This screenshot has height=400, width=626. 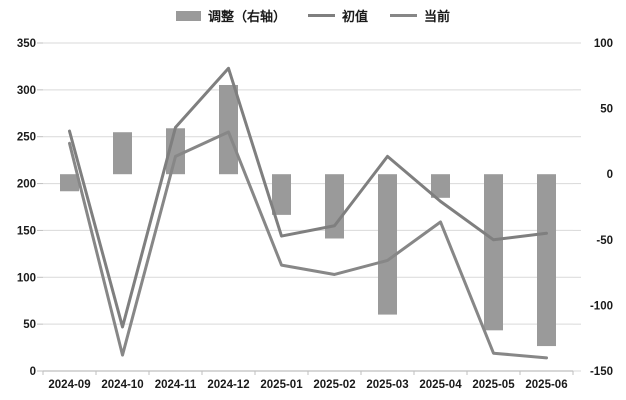 What do you see at coordinates (603, 44) in the screenshot?
I see `right-axis-label: 100` at bounding box center [603, 44].